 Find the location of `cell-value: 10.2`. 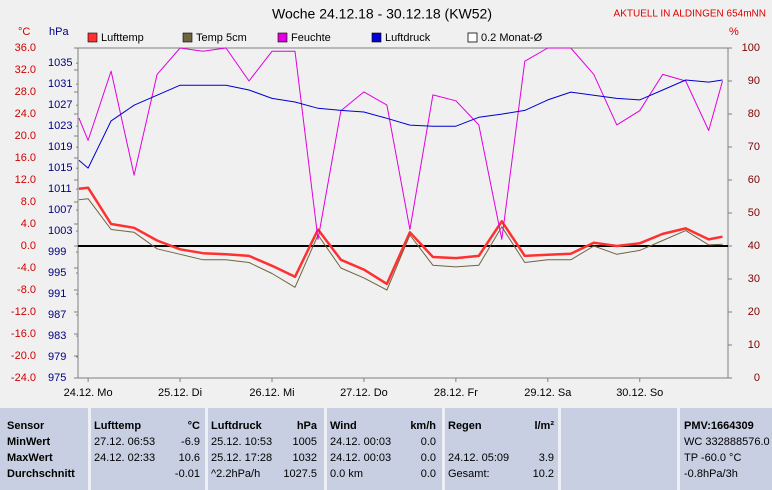

cell-value: 10.2 is located at coordinates (543, 474).